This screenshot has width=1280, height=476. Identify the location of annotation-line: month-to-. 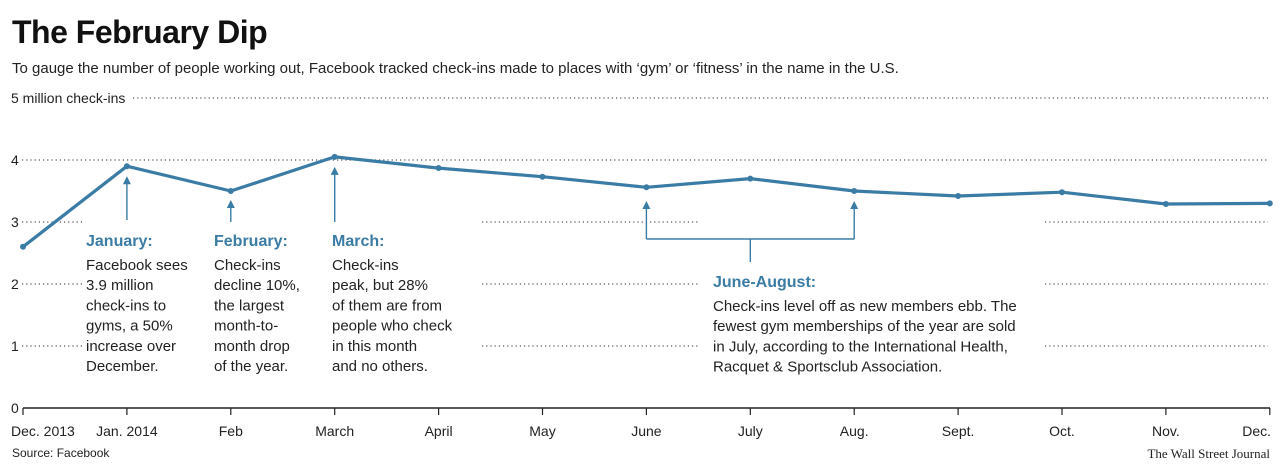
(246, 326).